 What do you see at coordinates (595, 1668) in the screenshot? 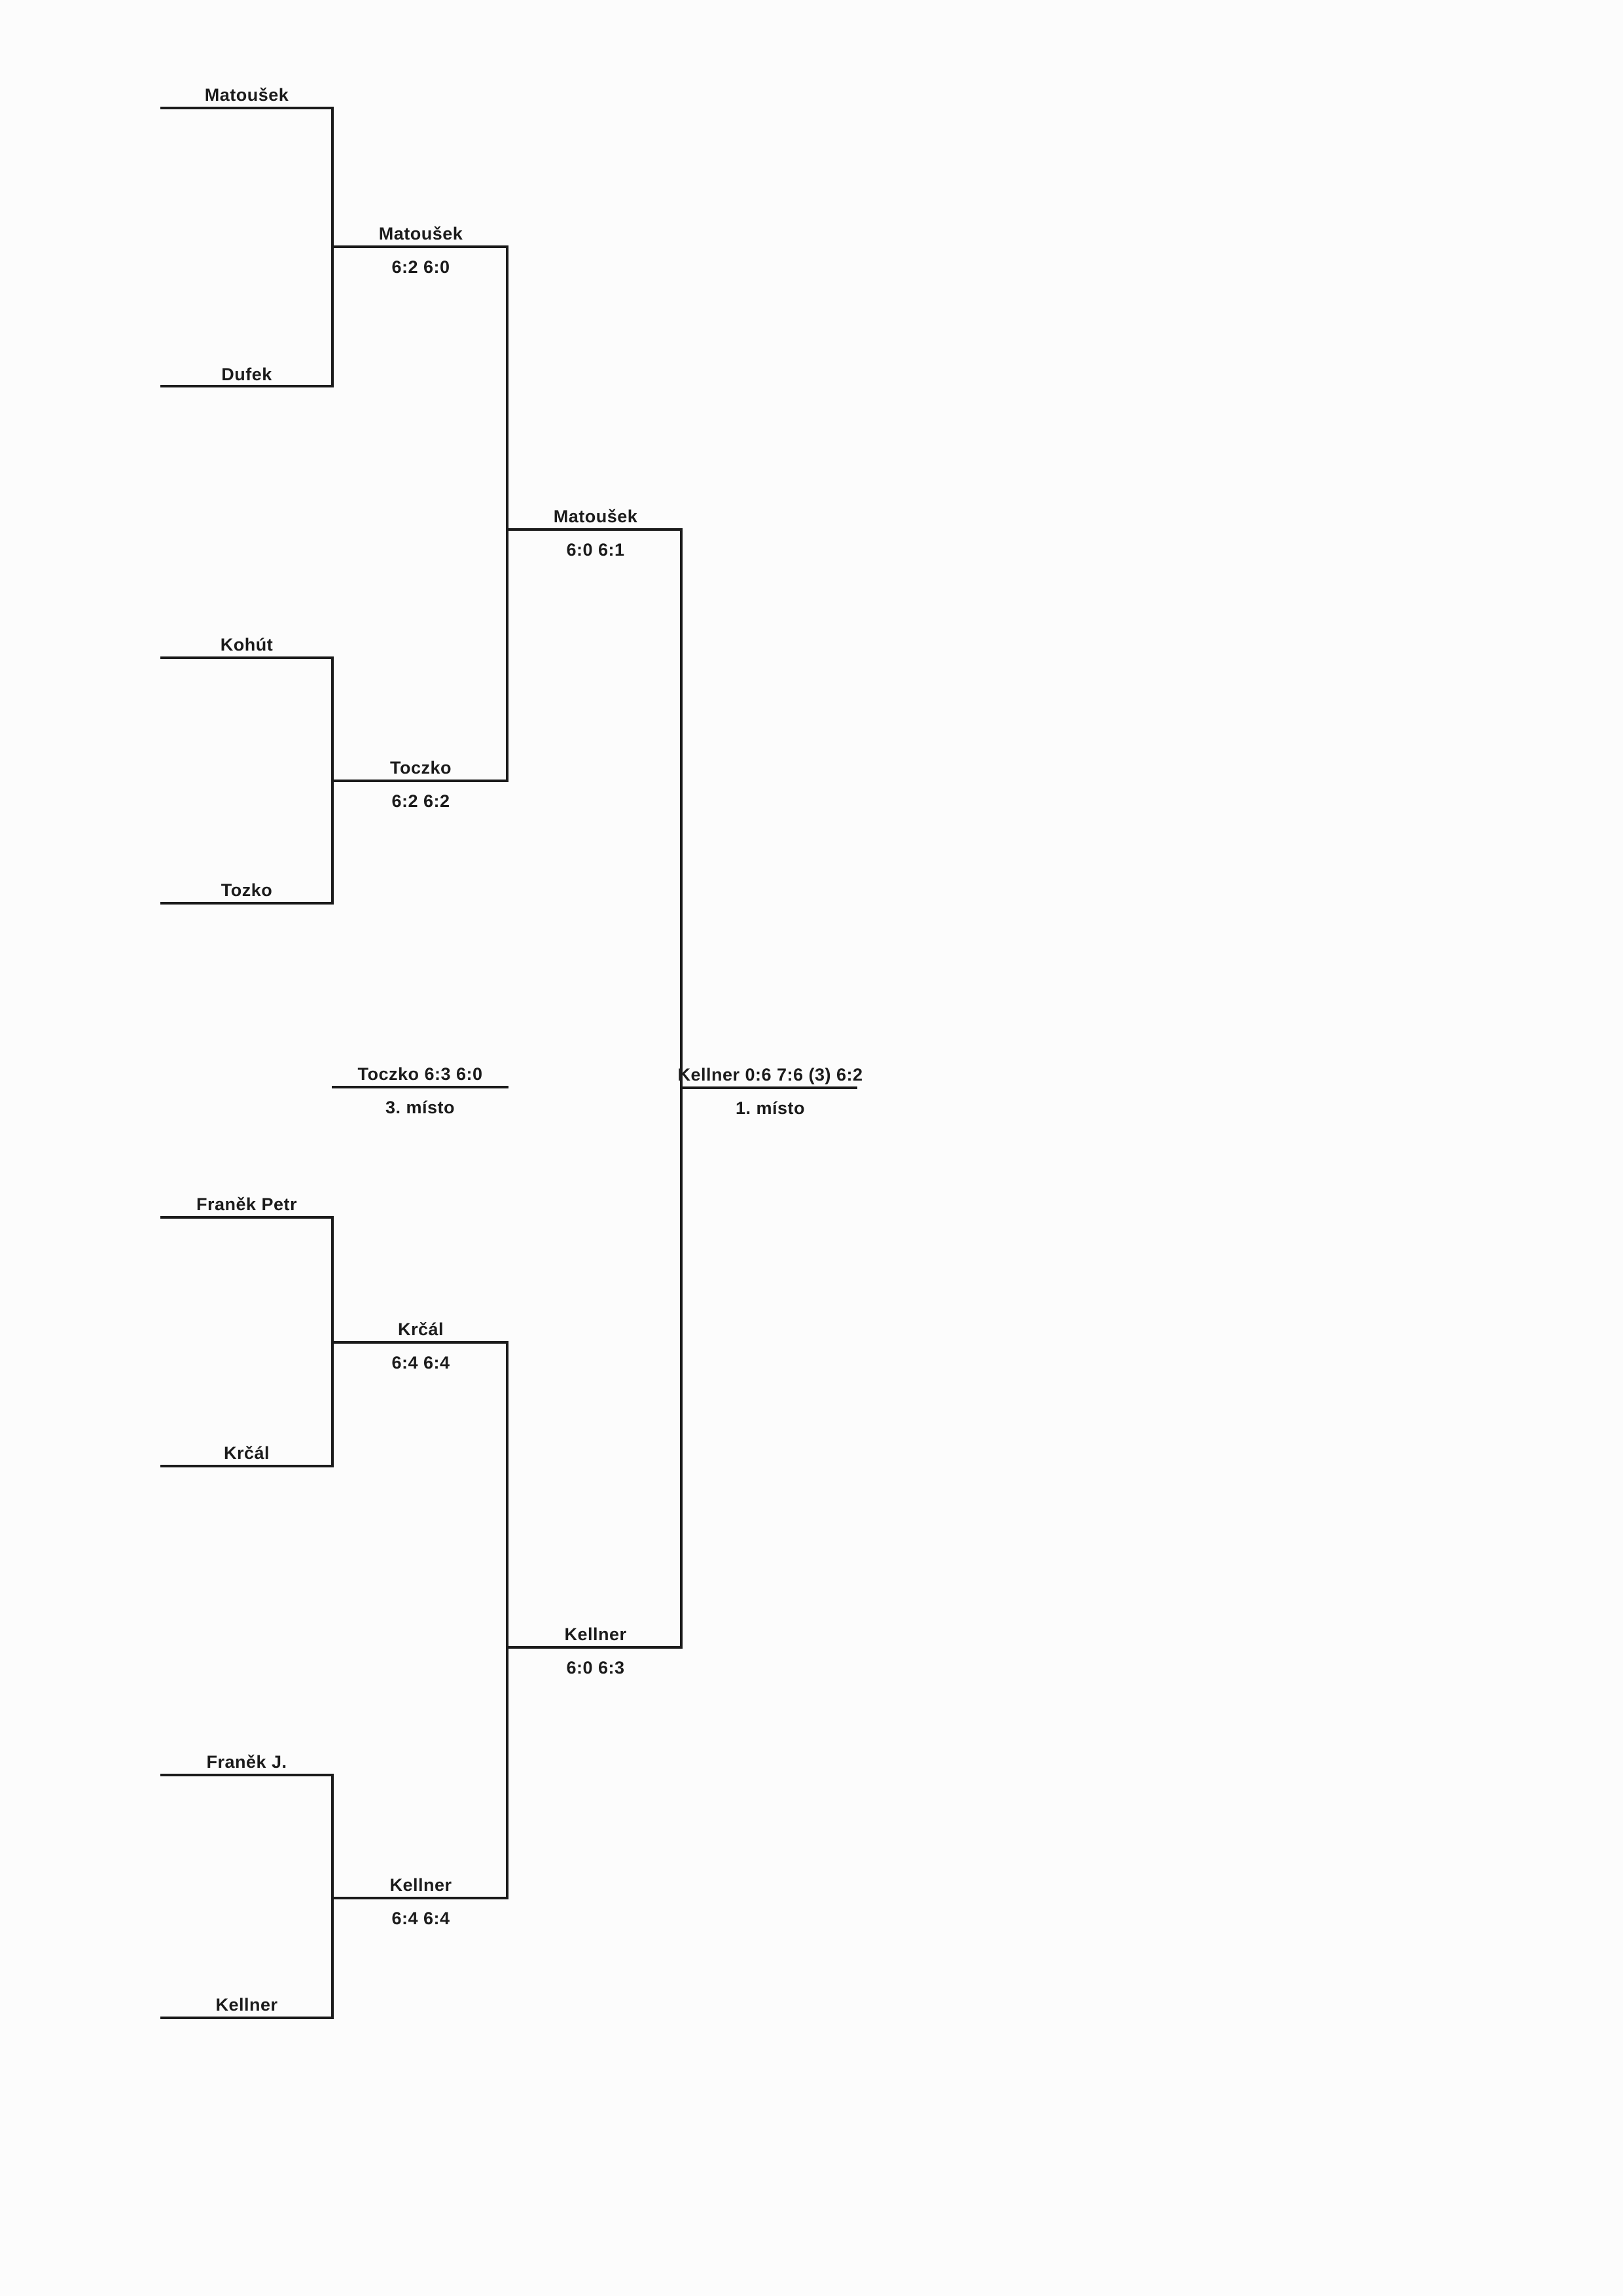
I see `match-score: 6:0 6:3` at bounding box center [595, 1668].